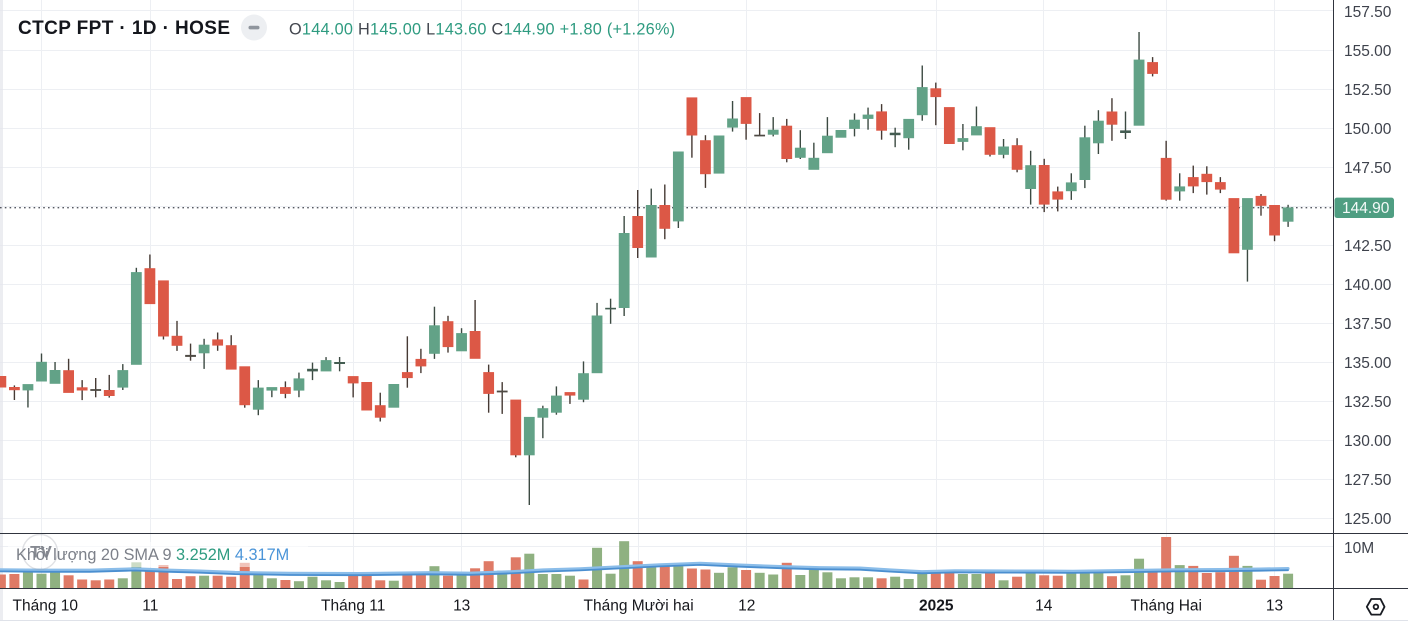 This screenshot has width=1408, height=635. I want to click on svg-text: 142.50, so click(1368, 246).